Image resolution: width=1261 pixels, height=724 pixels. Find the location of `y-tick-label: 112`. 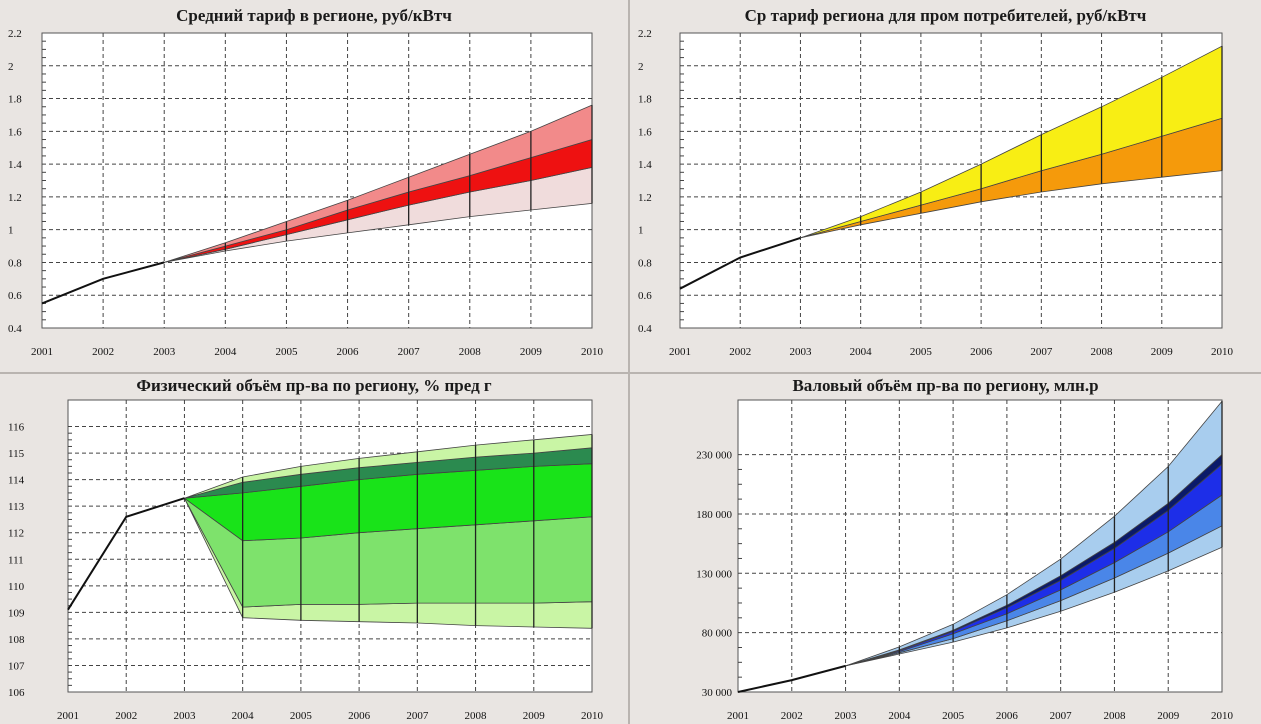

y-tick-label: 112 is located at coordinates (16, 534).